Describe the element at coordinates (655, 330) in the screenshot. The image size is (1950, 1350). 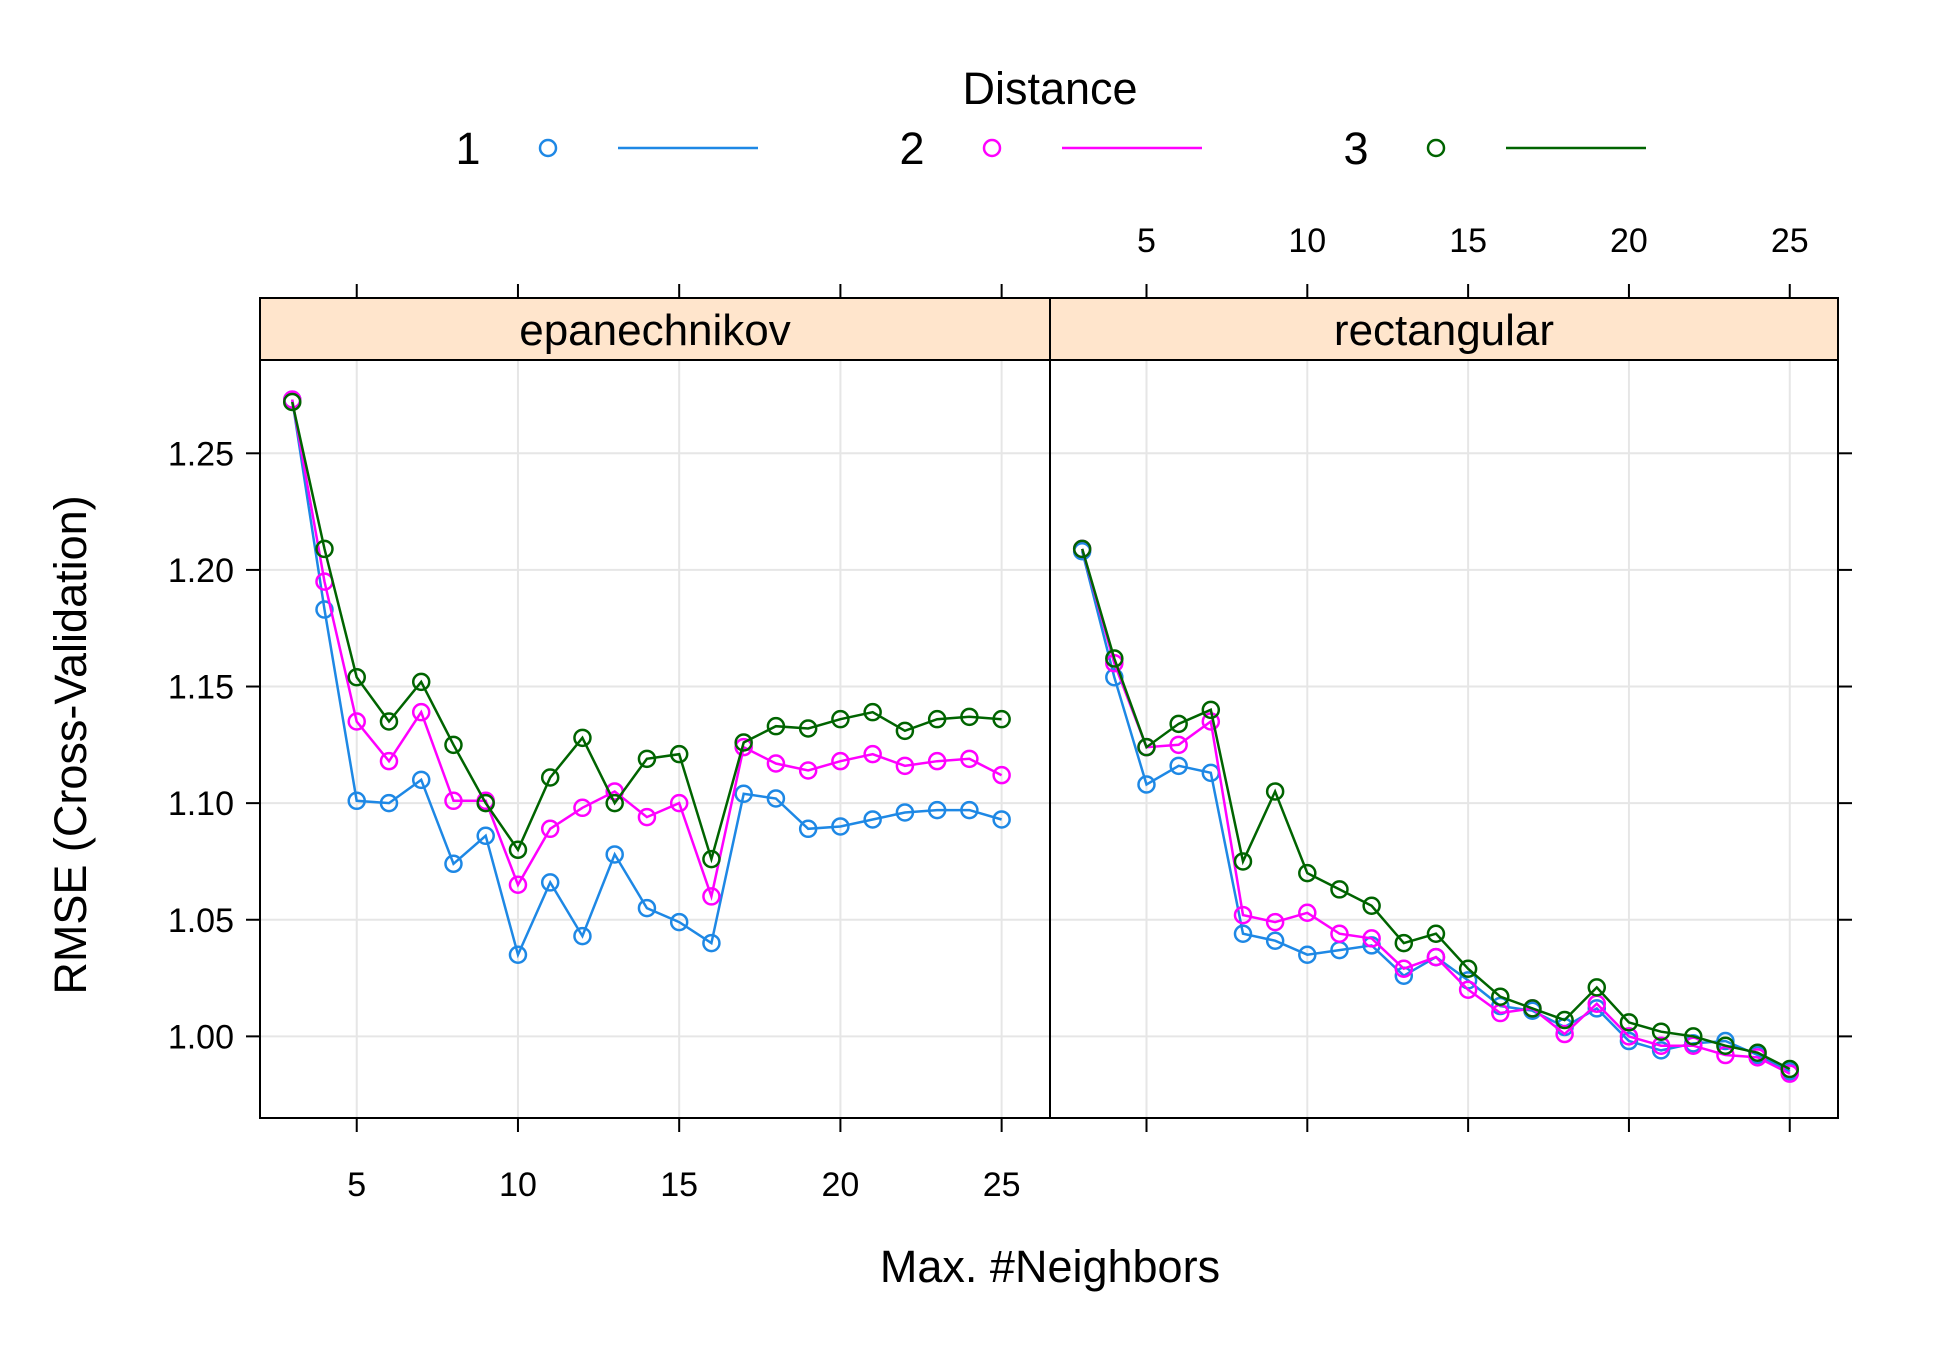
I see `strip-label: epanechnikov` at that location.